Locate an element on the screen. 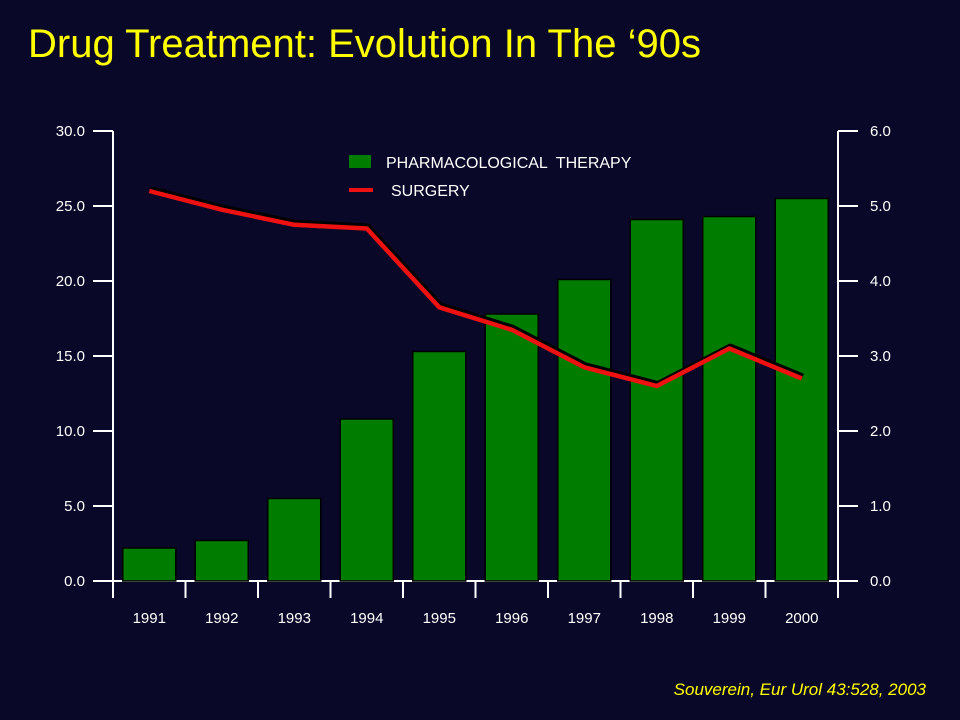 This screenshot has height=720, width=960. x-axis-tick-label: 2000 is located at coordinates (801, 618).